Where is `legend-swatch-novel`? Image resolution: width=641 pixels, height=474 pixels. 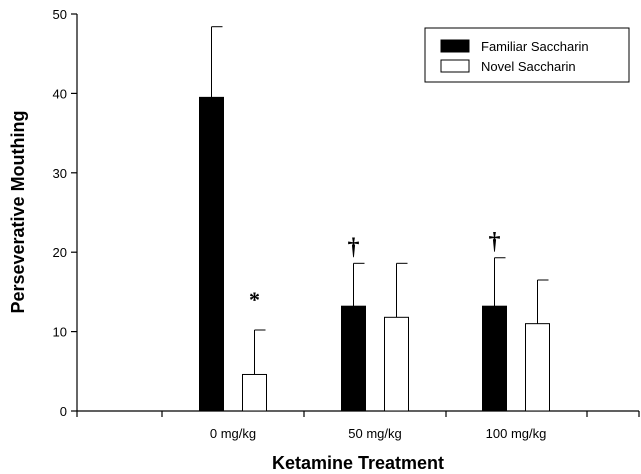
legend-swatch-novel is located at coordinates (455, 66).